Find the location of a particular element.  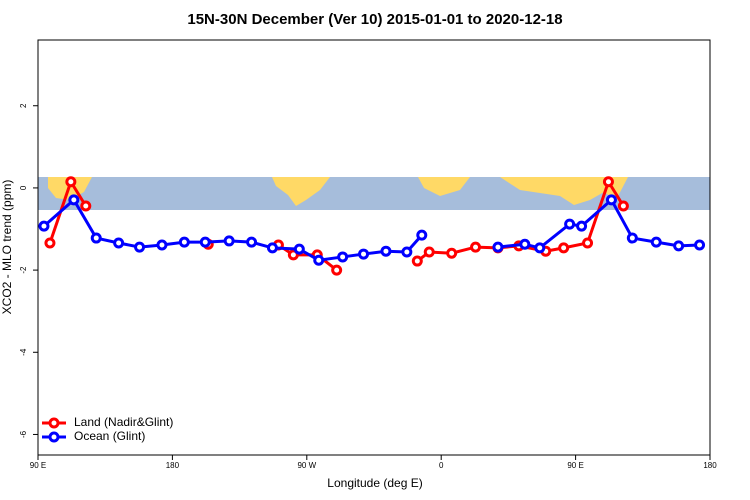

y-tick-label: 0 is located at coordinates (23, 187).